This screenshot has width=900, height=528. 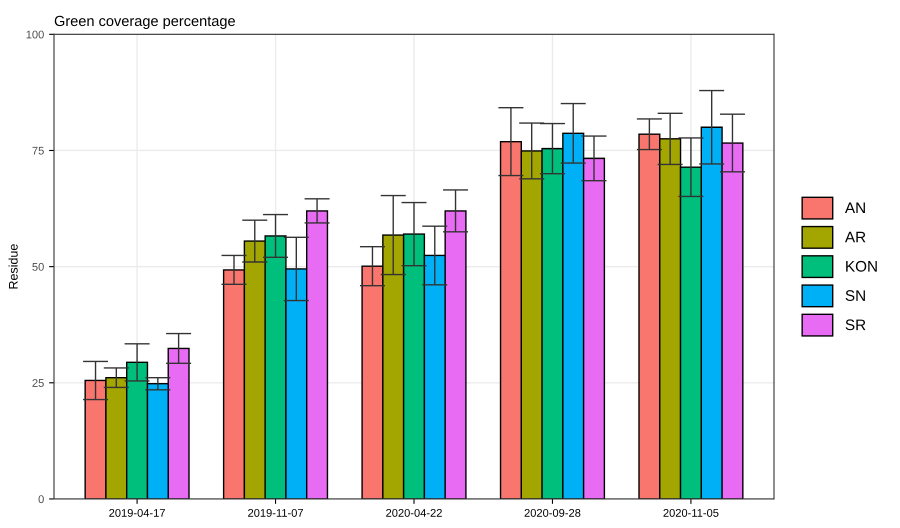 I want to click on x-tick-label: 2020-09-28, so click(x=552, y=512).